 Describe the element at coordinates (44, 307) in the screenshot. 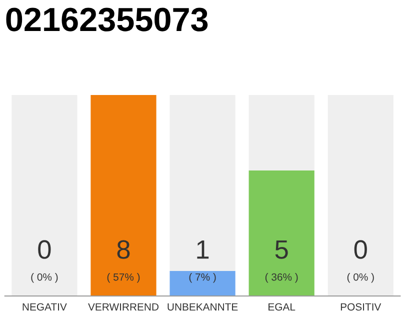

I see `x-tick-label: NEGATIV` at that location.